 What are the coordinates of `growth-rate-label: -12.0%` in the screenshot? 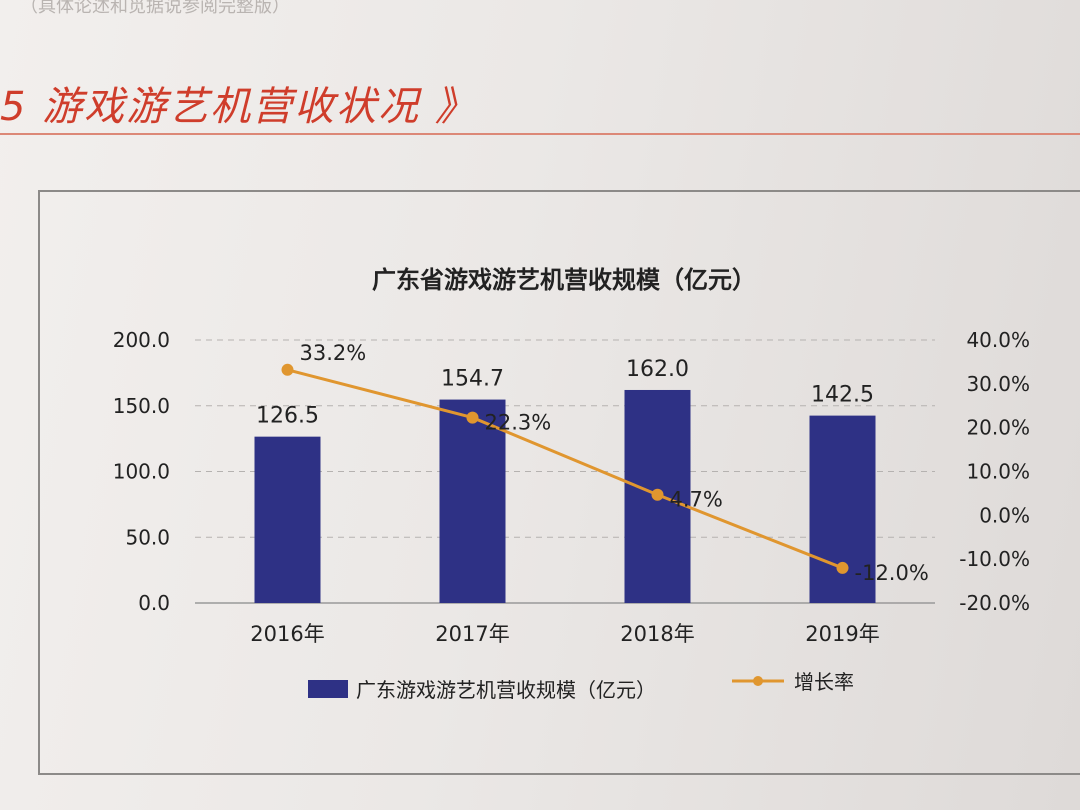 It's located at (892, 573).